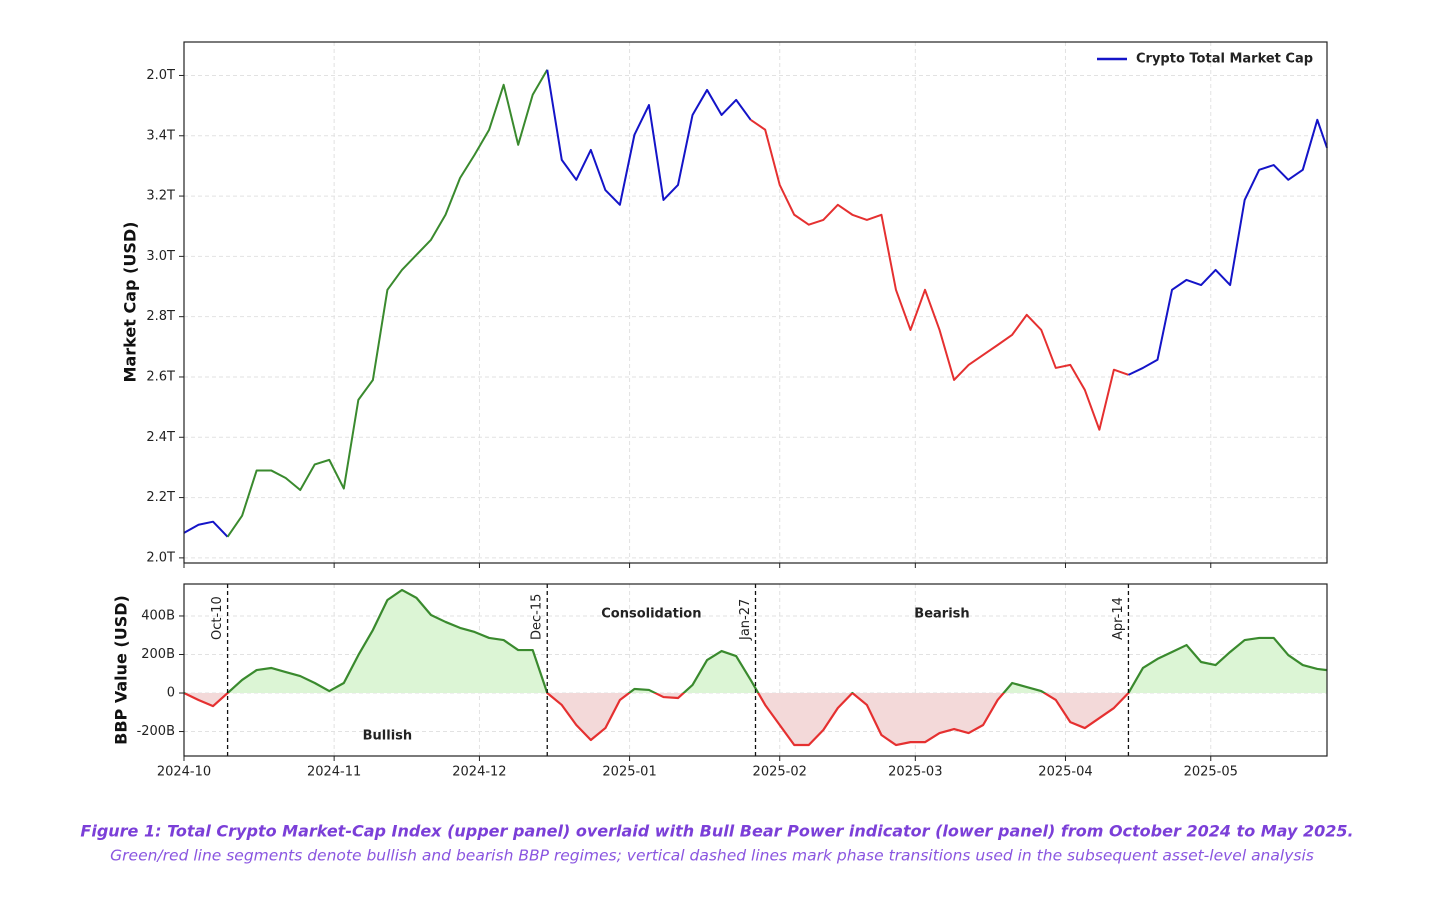  What do you see at coordinates (171, 693) in the screenshot?
I see `y-tick-label: 0` at bounding box center [171, 693].